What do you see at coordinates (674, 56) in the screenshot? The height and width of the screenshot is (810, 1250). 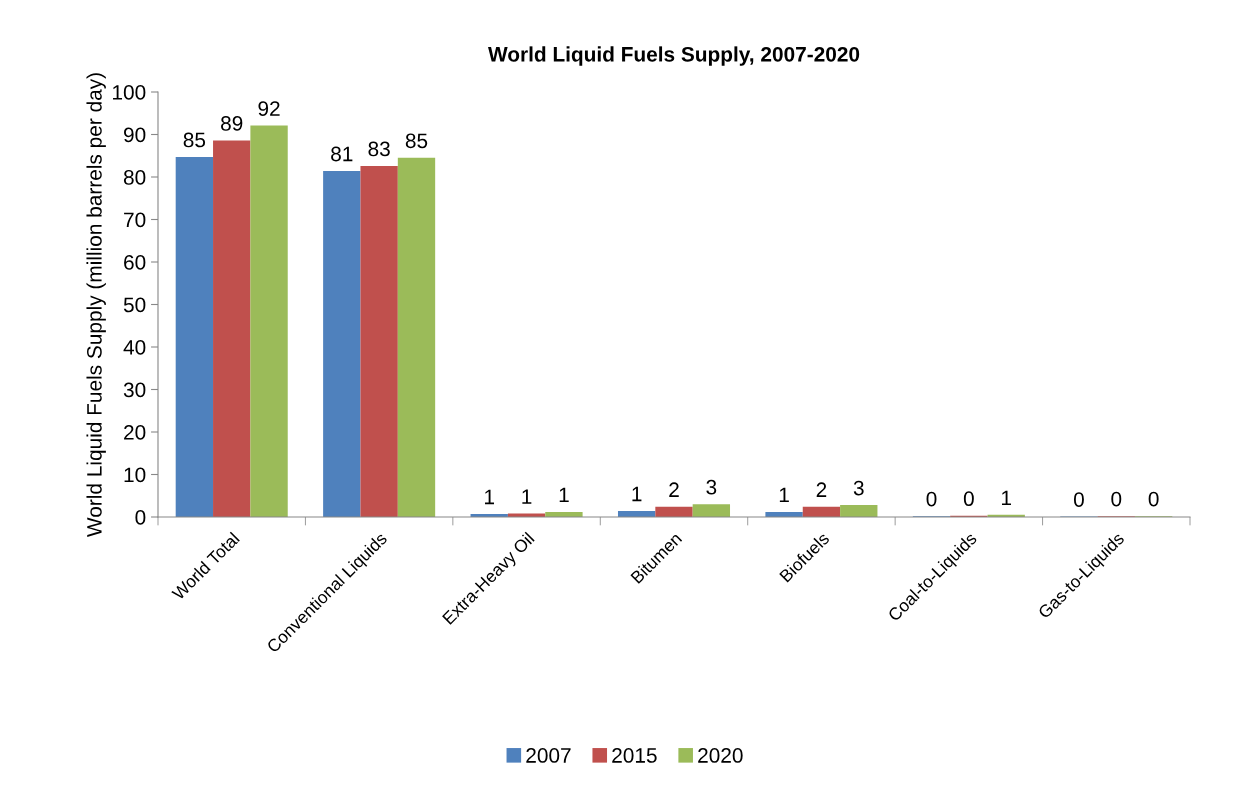 I see `chart-title: World Liquid Fuels Supply, 2007-2020` at bounding box center [674, 56].